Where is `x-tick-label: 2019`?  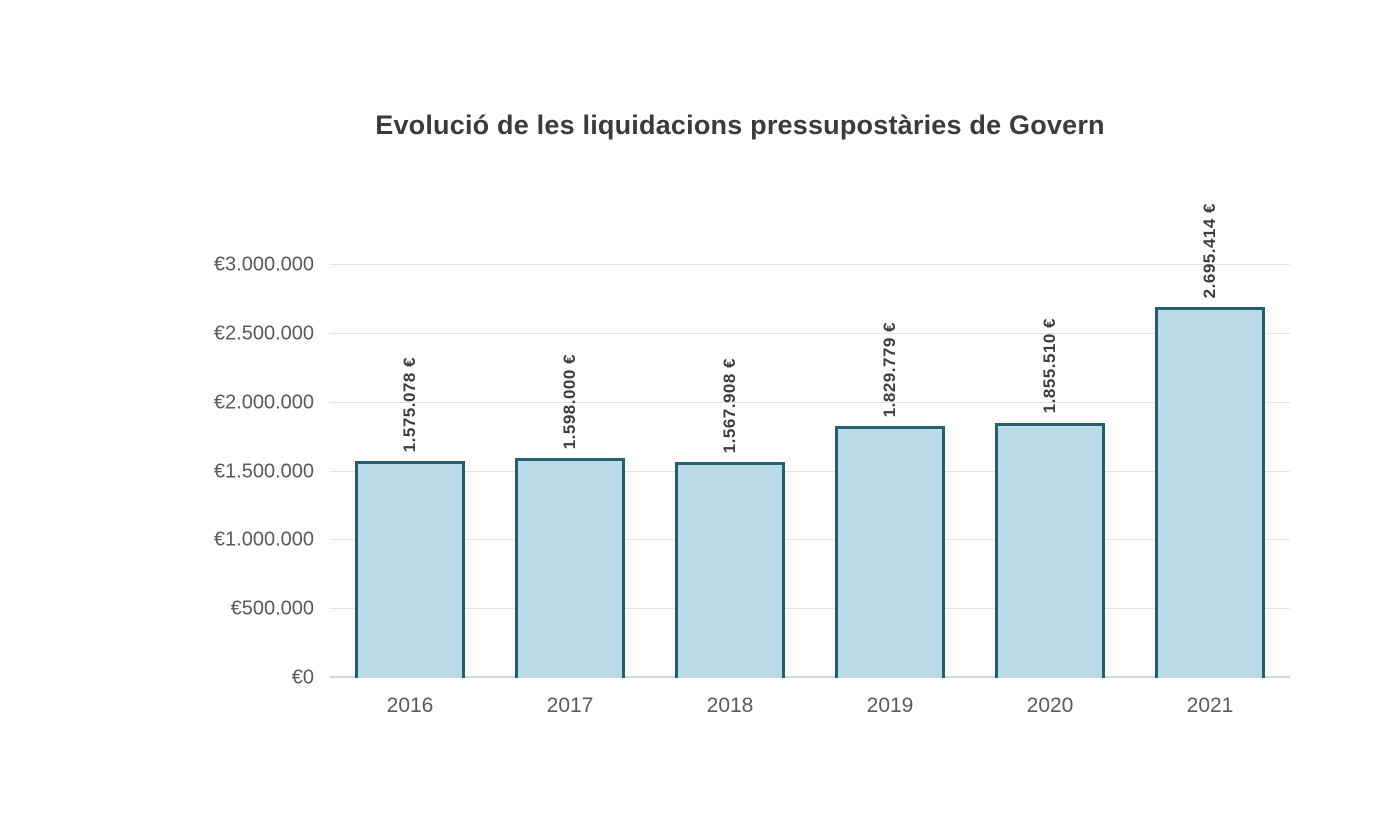
x-tick-label: 2019 is located at coordinates (890, 705).